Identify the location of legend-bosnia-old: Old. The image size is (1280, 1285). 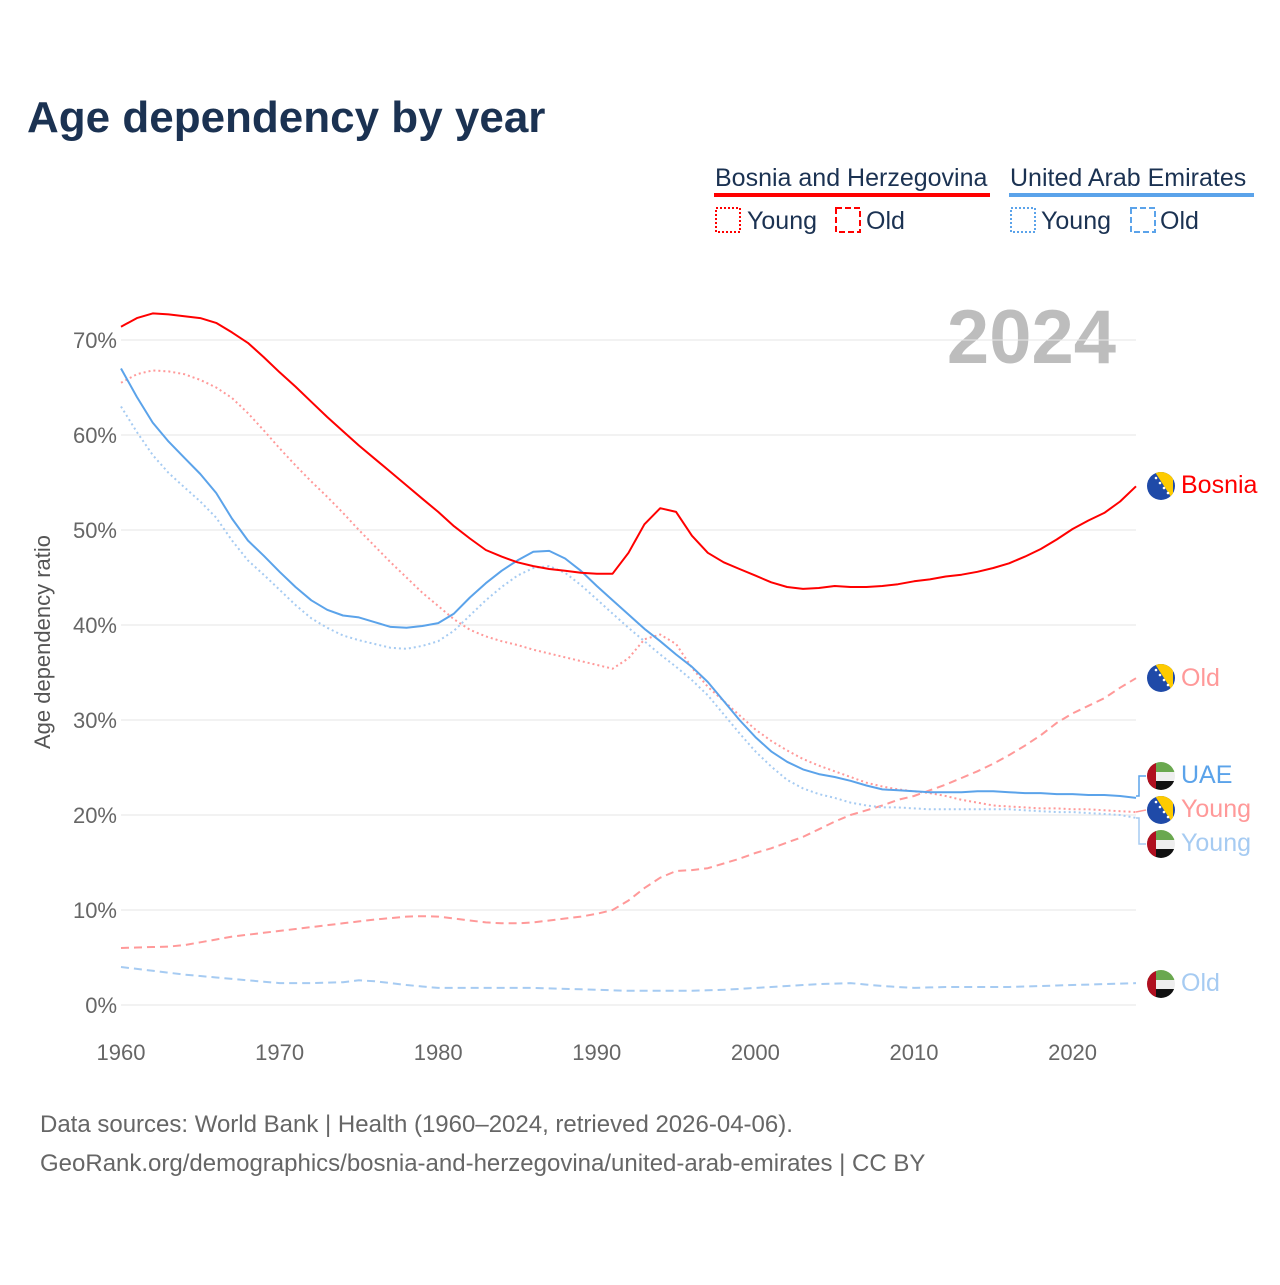
(885, 221).